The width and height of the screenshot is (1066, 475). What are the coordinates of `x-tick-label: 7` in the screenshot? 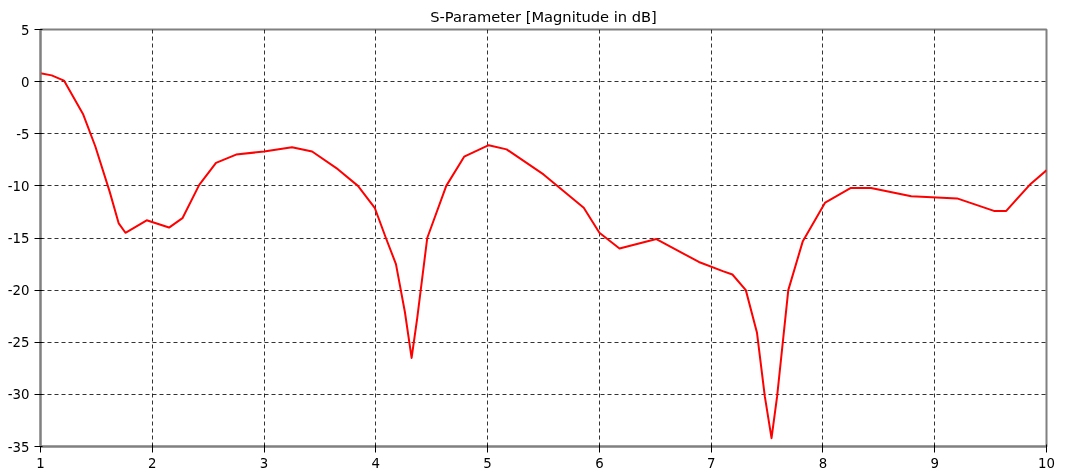 It's located at (711, 463).